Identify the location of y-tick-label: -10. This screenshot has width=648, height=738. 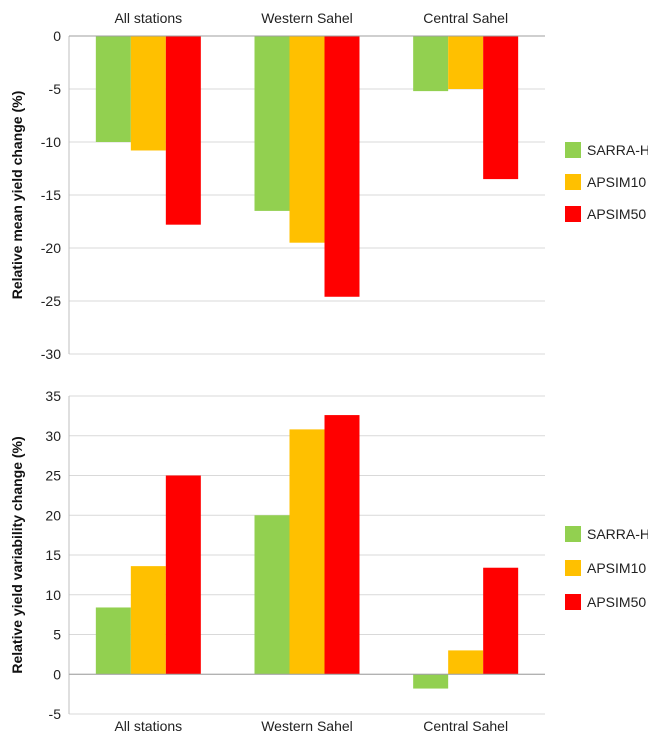
(51, 142).